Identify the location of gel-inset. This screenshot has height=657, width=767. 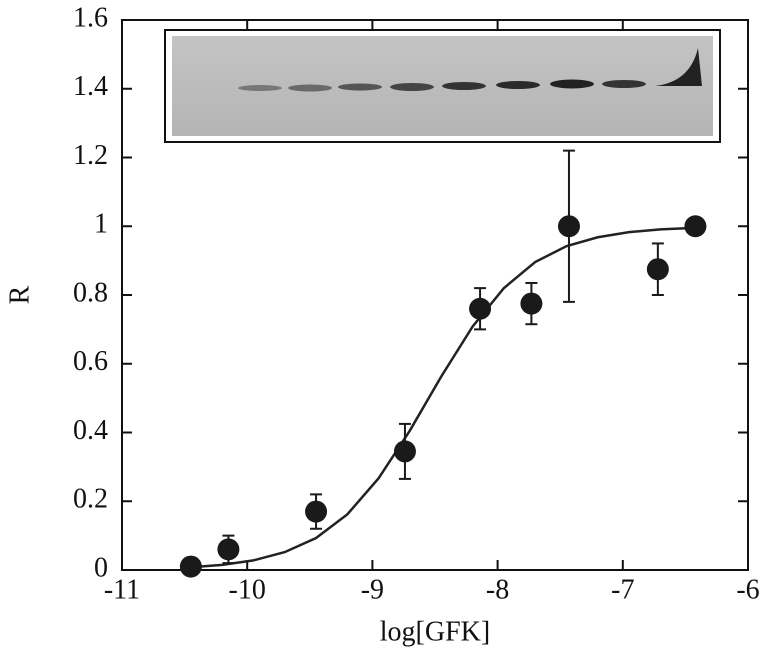
(442, 86).